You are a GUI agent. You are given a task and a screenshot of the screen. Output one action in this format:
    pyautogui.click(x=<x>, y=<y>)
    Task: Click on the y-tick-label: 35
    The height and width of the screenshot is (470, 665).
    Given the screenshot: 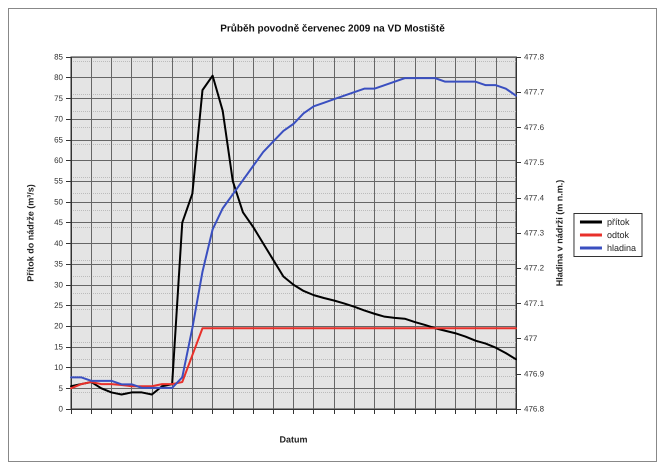 What is the action you would take?
    pyautogui.click(x=59, y=264)
    